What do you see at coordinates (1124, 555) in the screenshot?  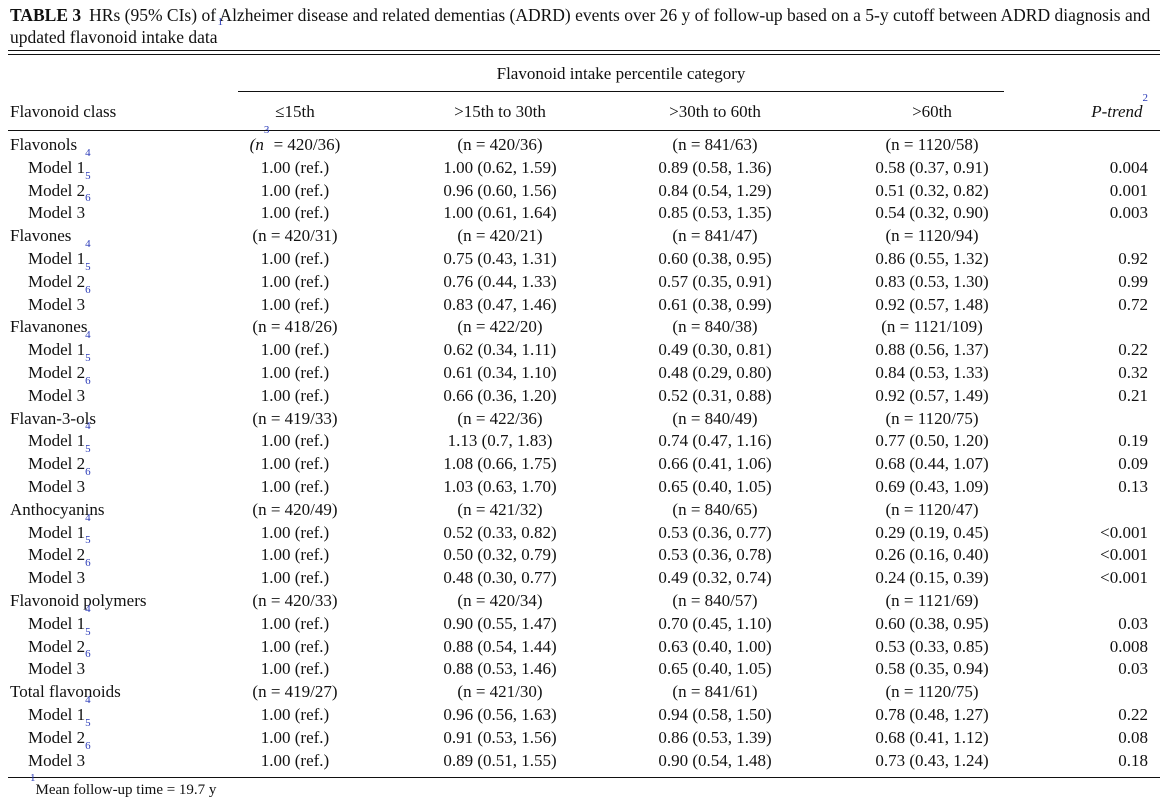 I see `p-trend-value: <0.001` at bounding box center [1124, 555].